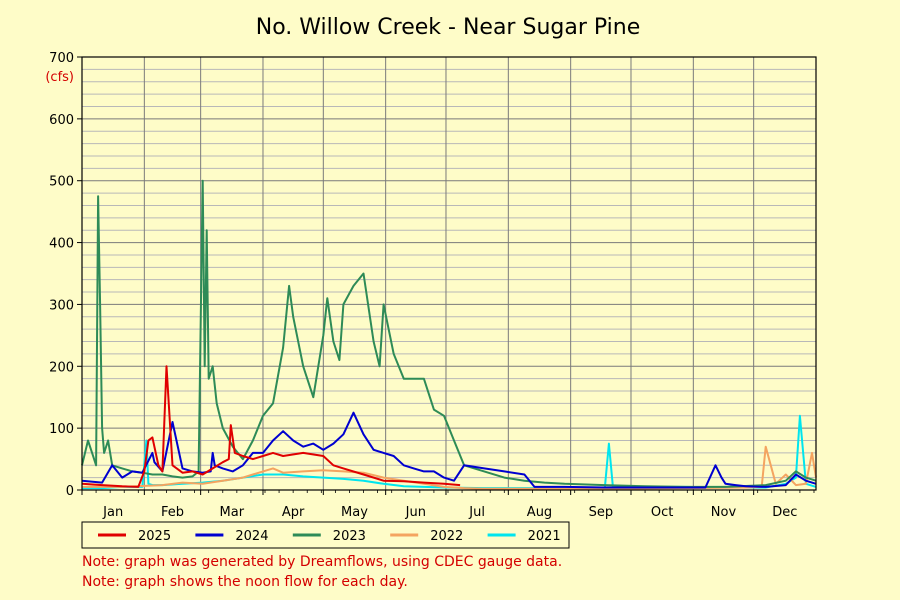 This screenshot has width=900, height=600. What do you see at coordinates (476, 512) in the screenshot?
I see `x-tick-label: Jul` at bounding box center [476, 512].